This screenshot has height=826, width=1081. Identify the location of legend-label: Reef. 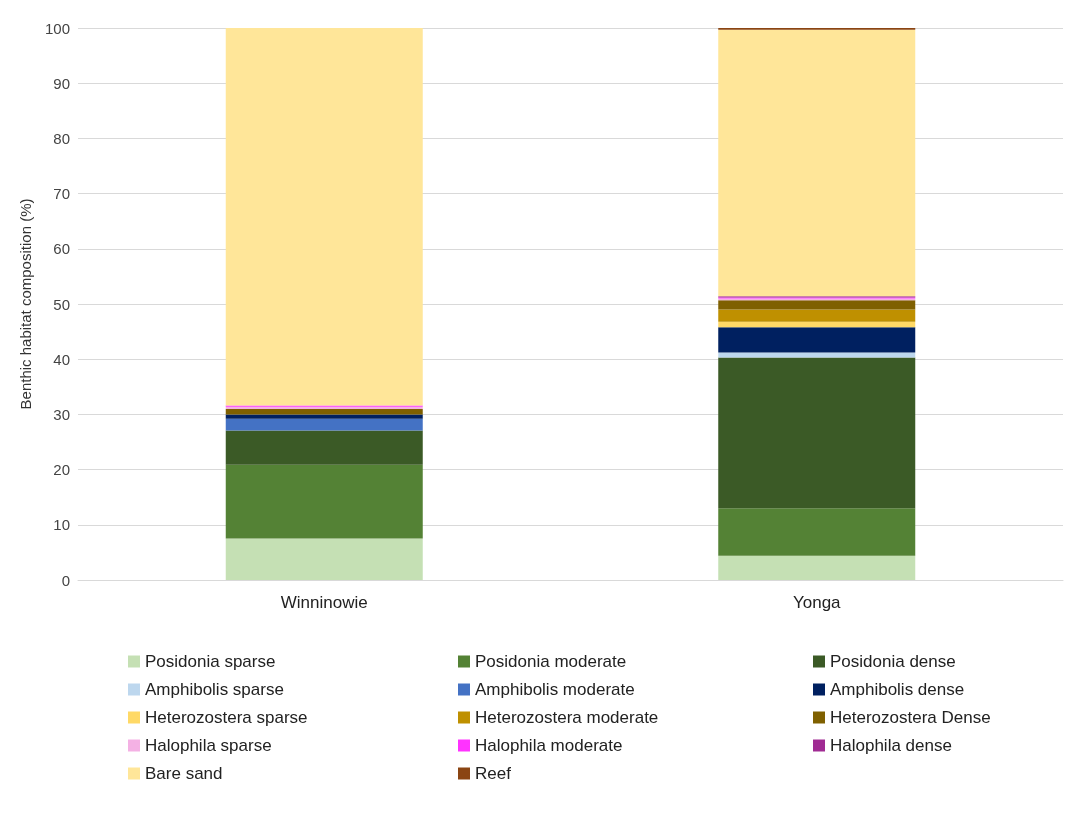
(493, 773).